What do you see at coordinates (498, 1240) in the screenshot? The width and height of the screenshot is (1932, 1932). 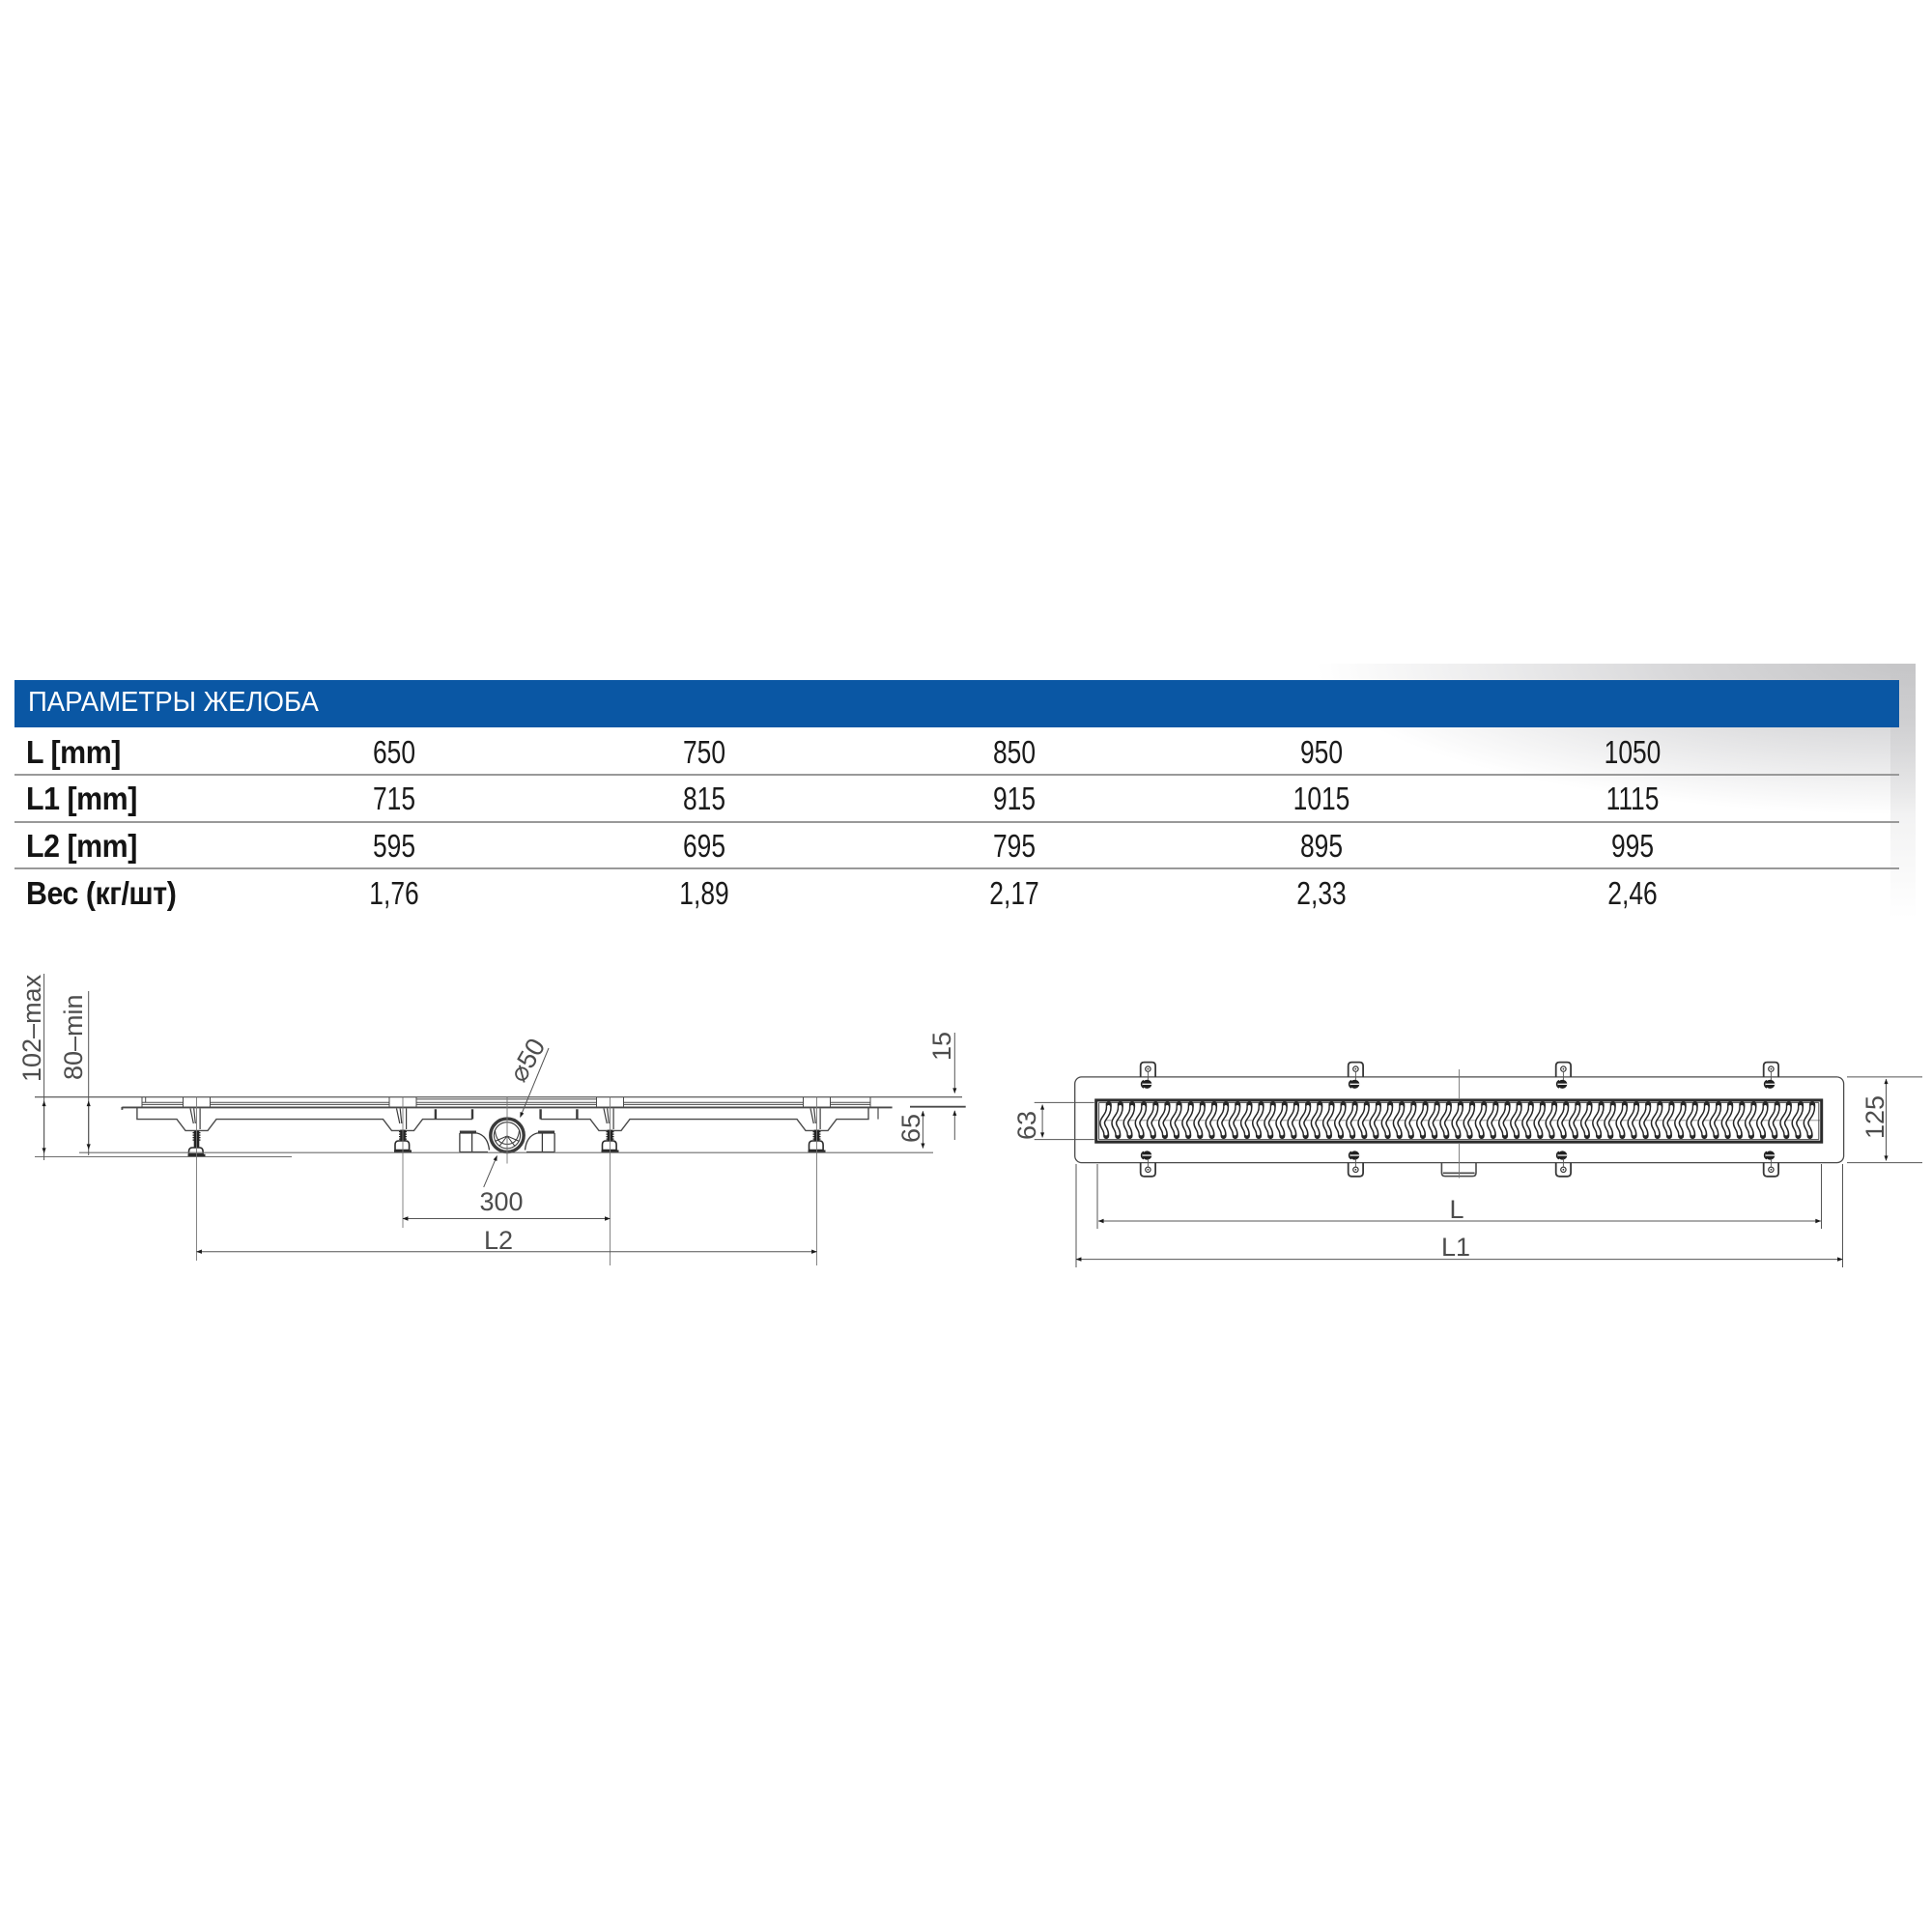 I see `svg-text: L2` at bounding box center [498, 1240].